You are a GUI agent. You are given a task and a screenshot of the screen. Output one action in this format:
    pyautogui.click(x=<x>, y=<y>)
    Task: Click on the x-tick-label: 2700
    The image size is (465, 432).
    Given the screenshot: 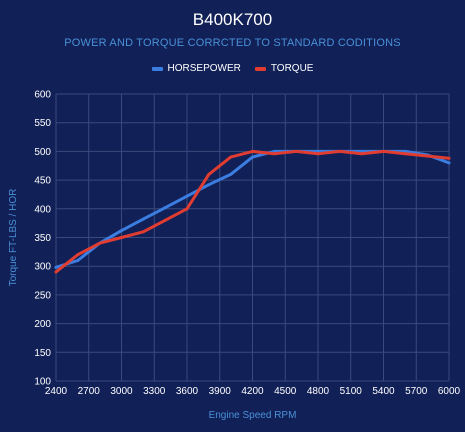 What is the action you would take?
    pyautogui.click(x=89, y=391)
    